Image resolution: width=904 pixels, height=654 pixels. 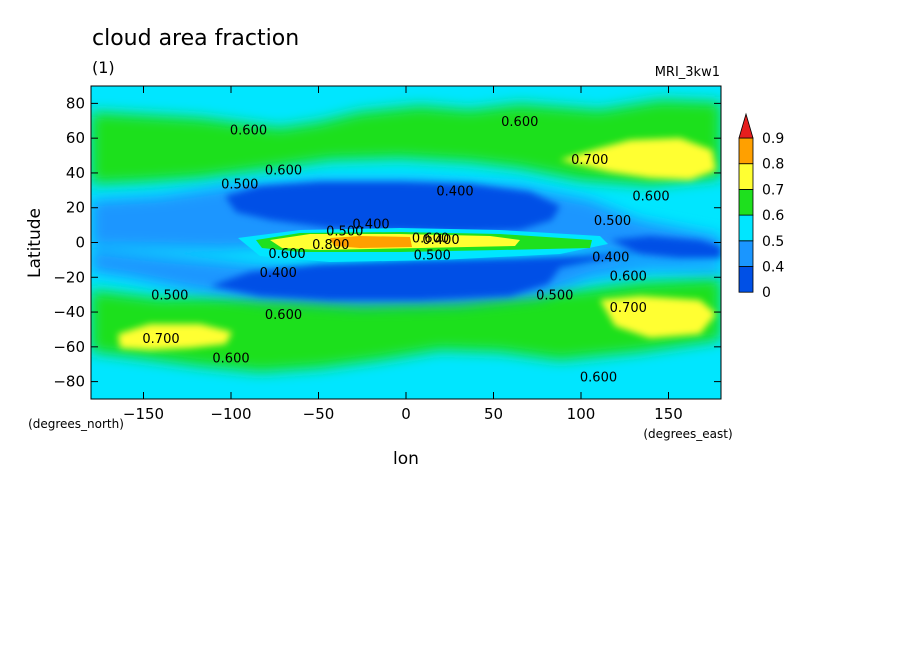 What do you see at coordinates (103, 67) in the screenshot?
I see `chart-subtitle: (1)` at bounding box center [103, 67].